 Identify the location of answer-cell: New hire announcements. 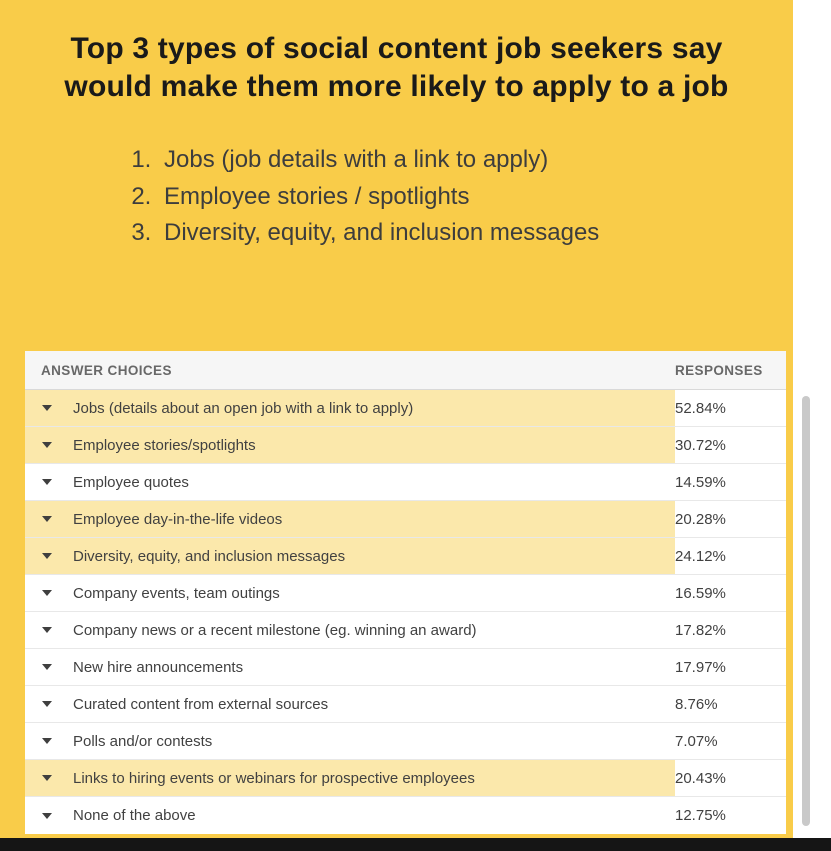
(350, 667).